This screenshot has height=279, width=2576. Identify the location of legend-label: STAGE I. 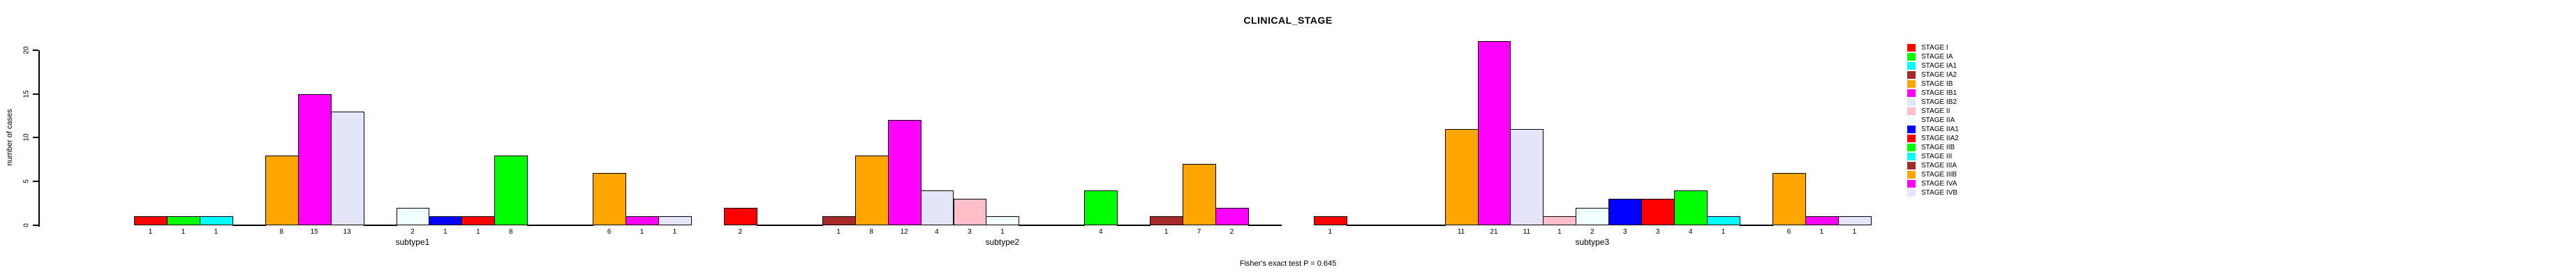
(1934, 48).